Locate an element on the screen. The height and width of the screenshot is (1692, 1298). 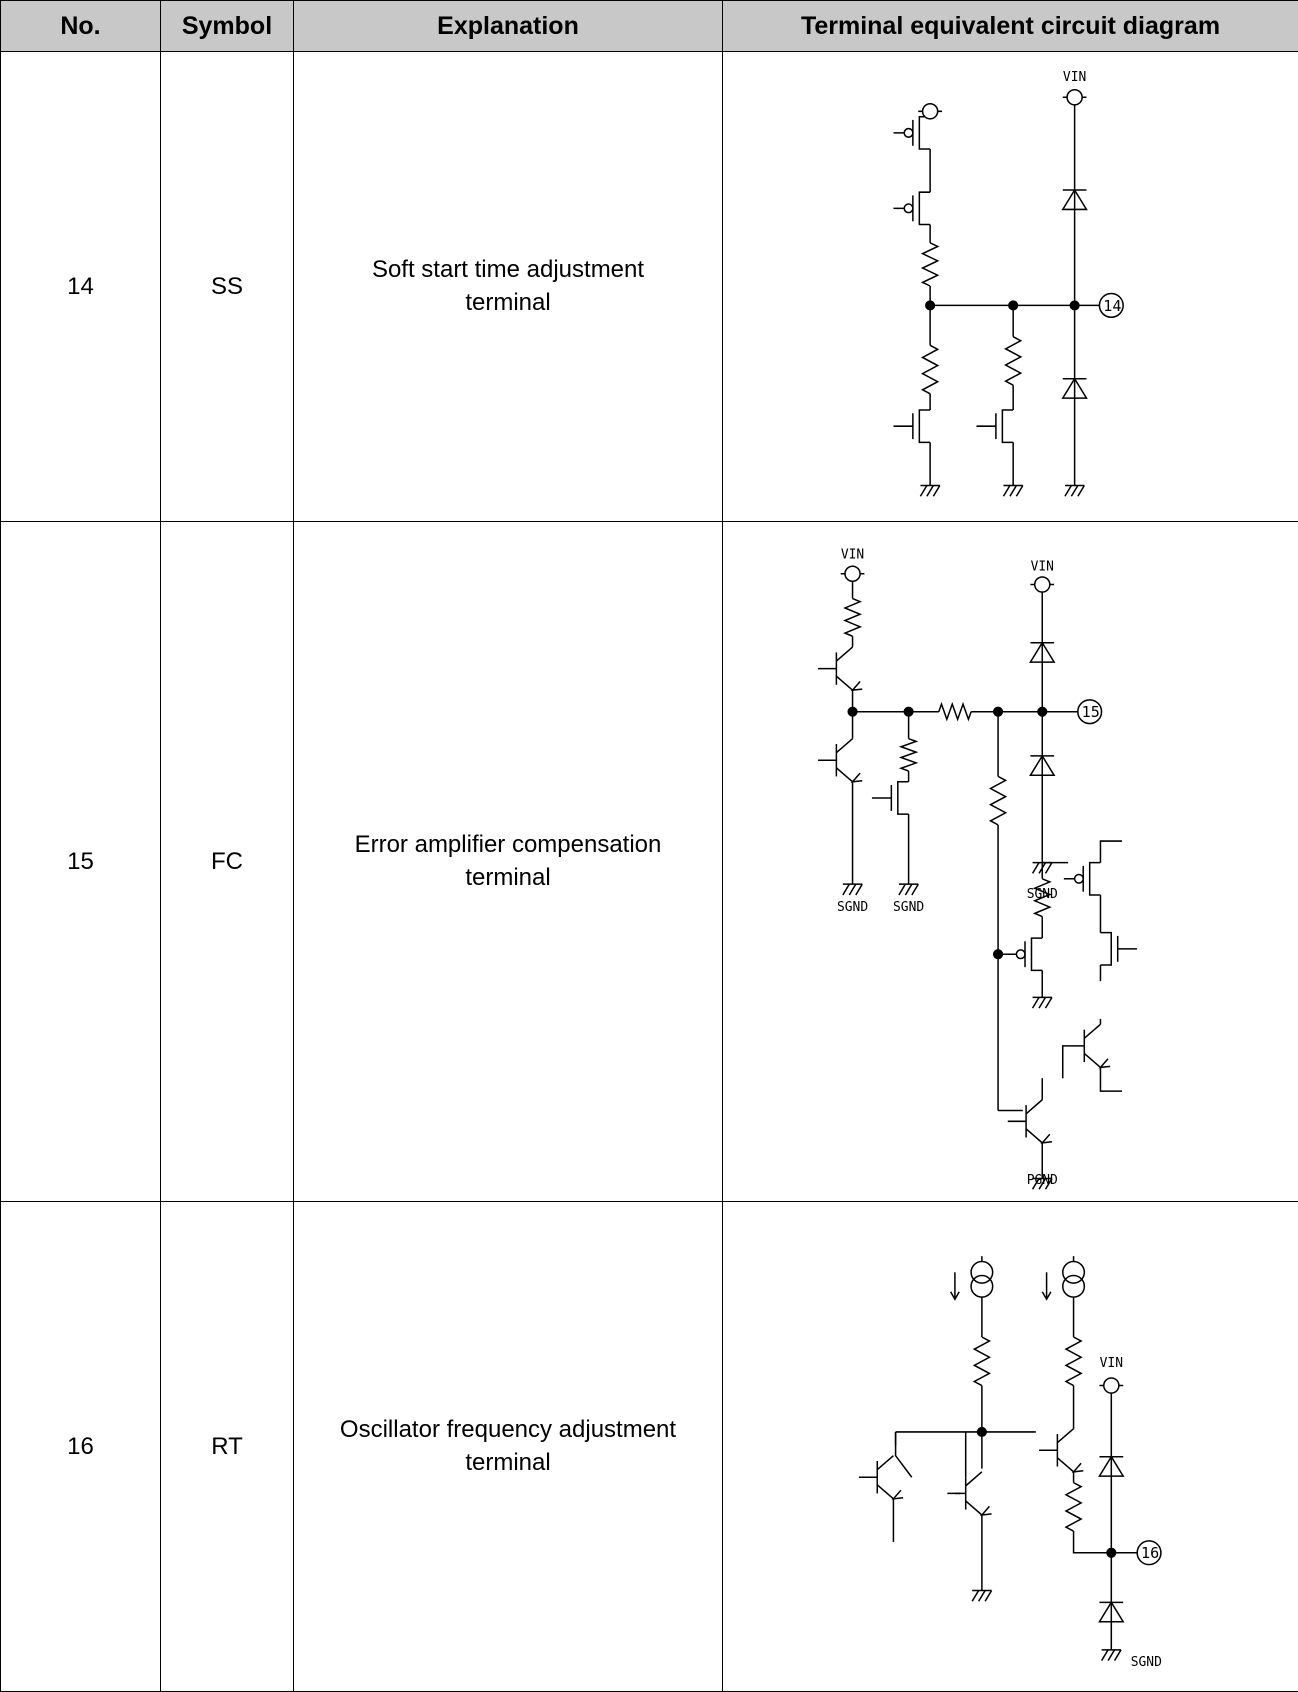
circuit-diagram: VIN SGND 16 is located at coordinates (1010, 1446).